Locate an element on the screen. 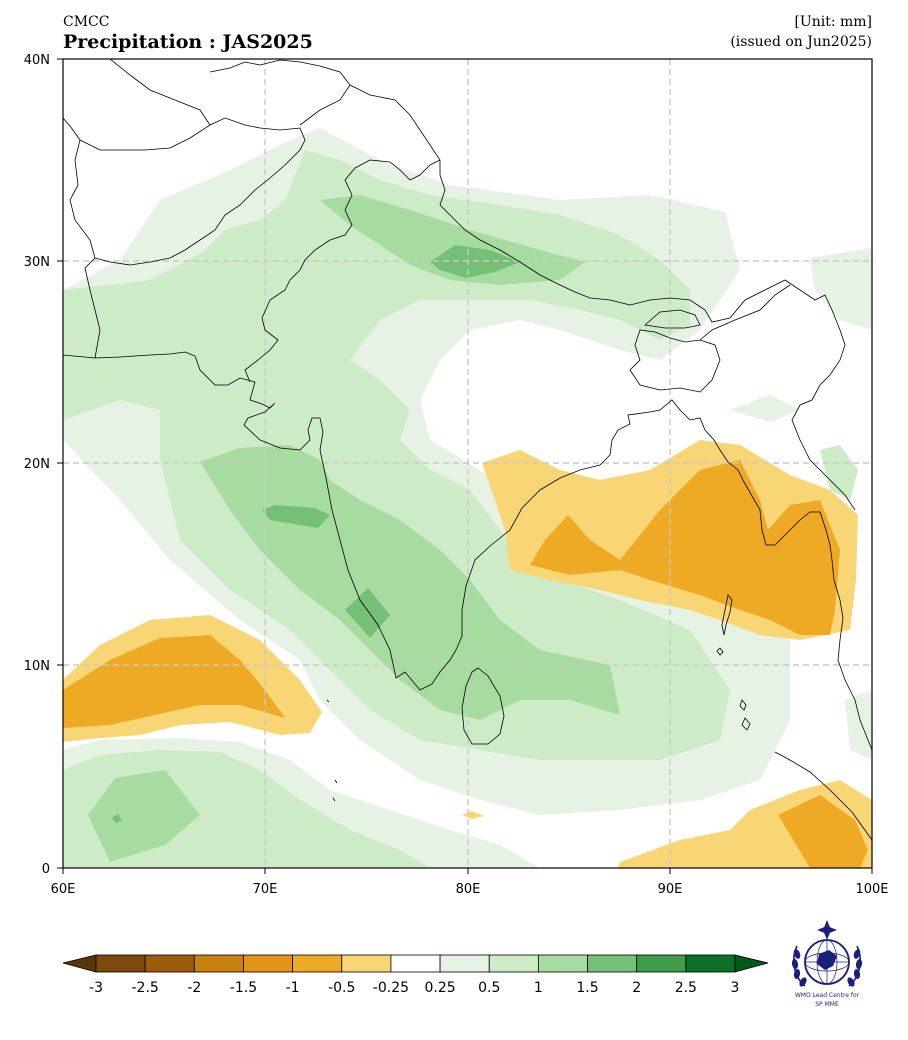 The image size is (908, 1040). colorbar-over-arrow is located at coordinates (751, 963).